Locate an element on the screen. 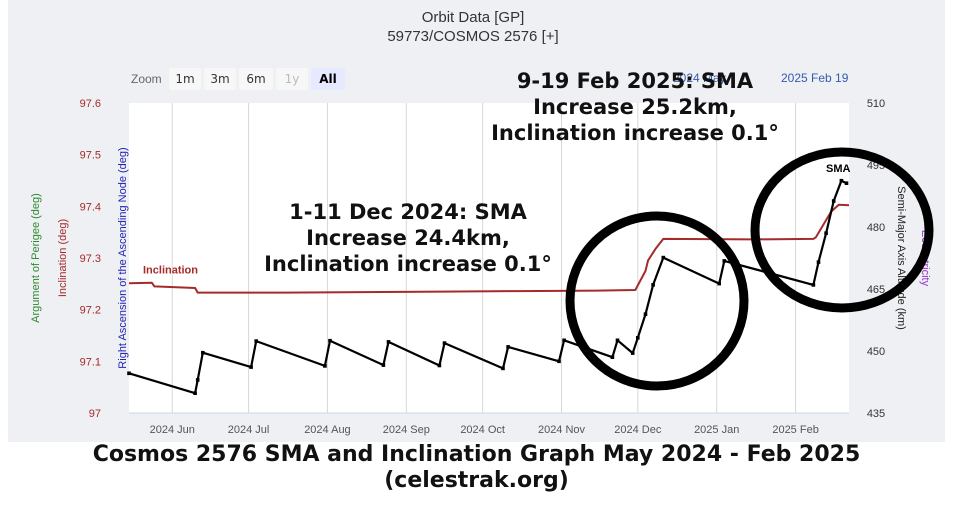  x-tick-label: 2024 Jun is located at coordinates (172, 430).